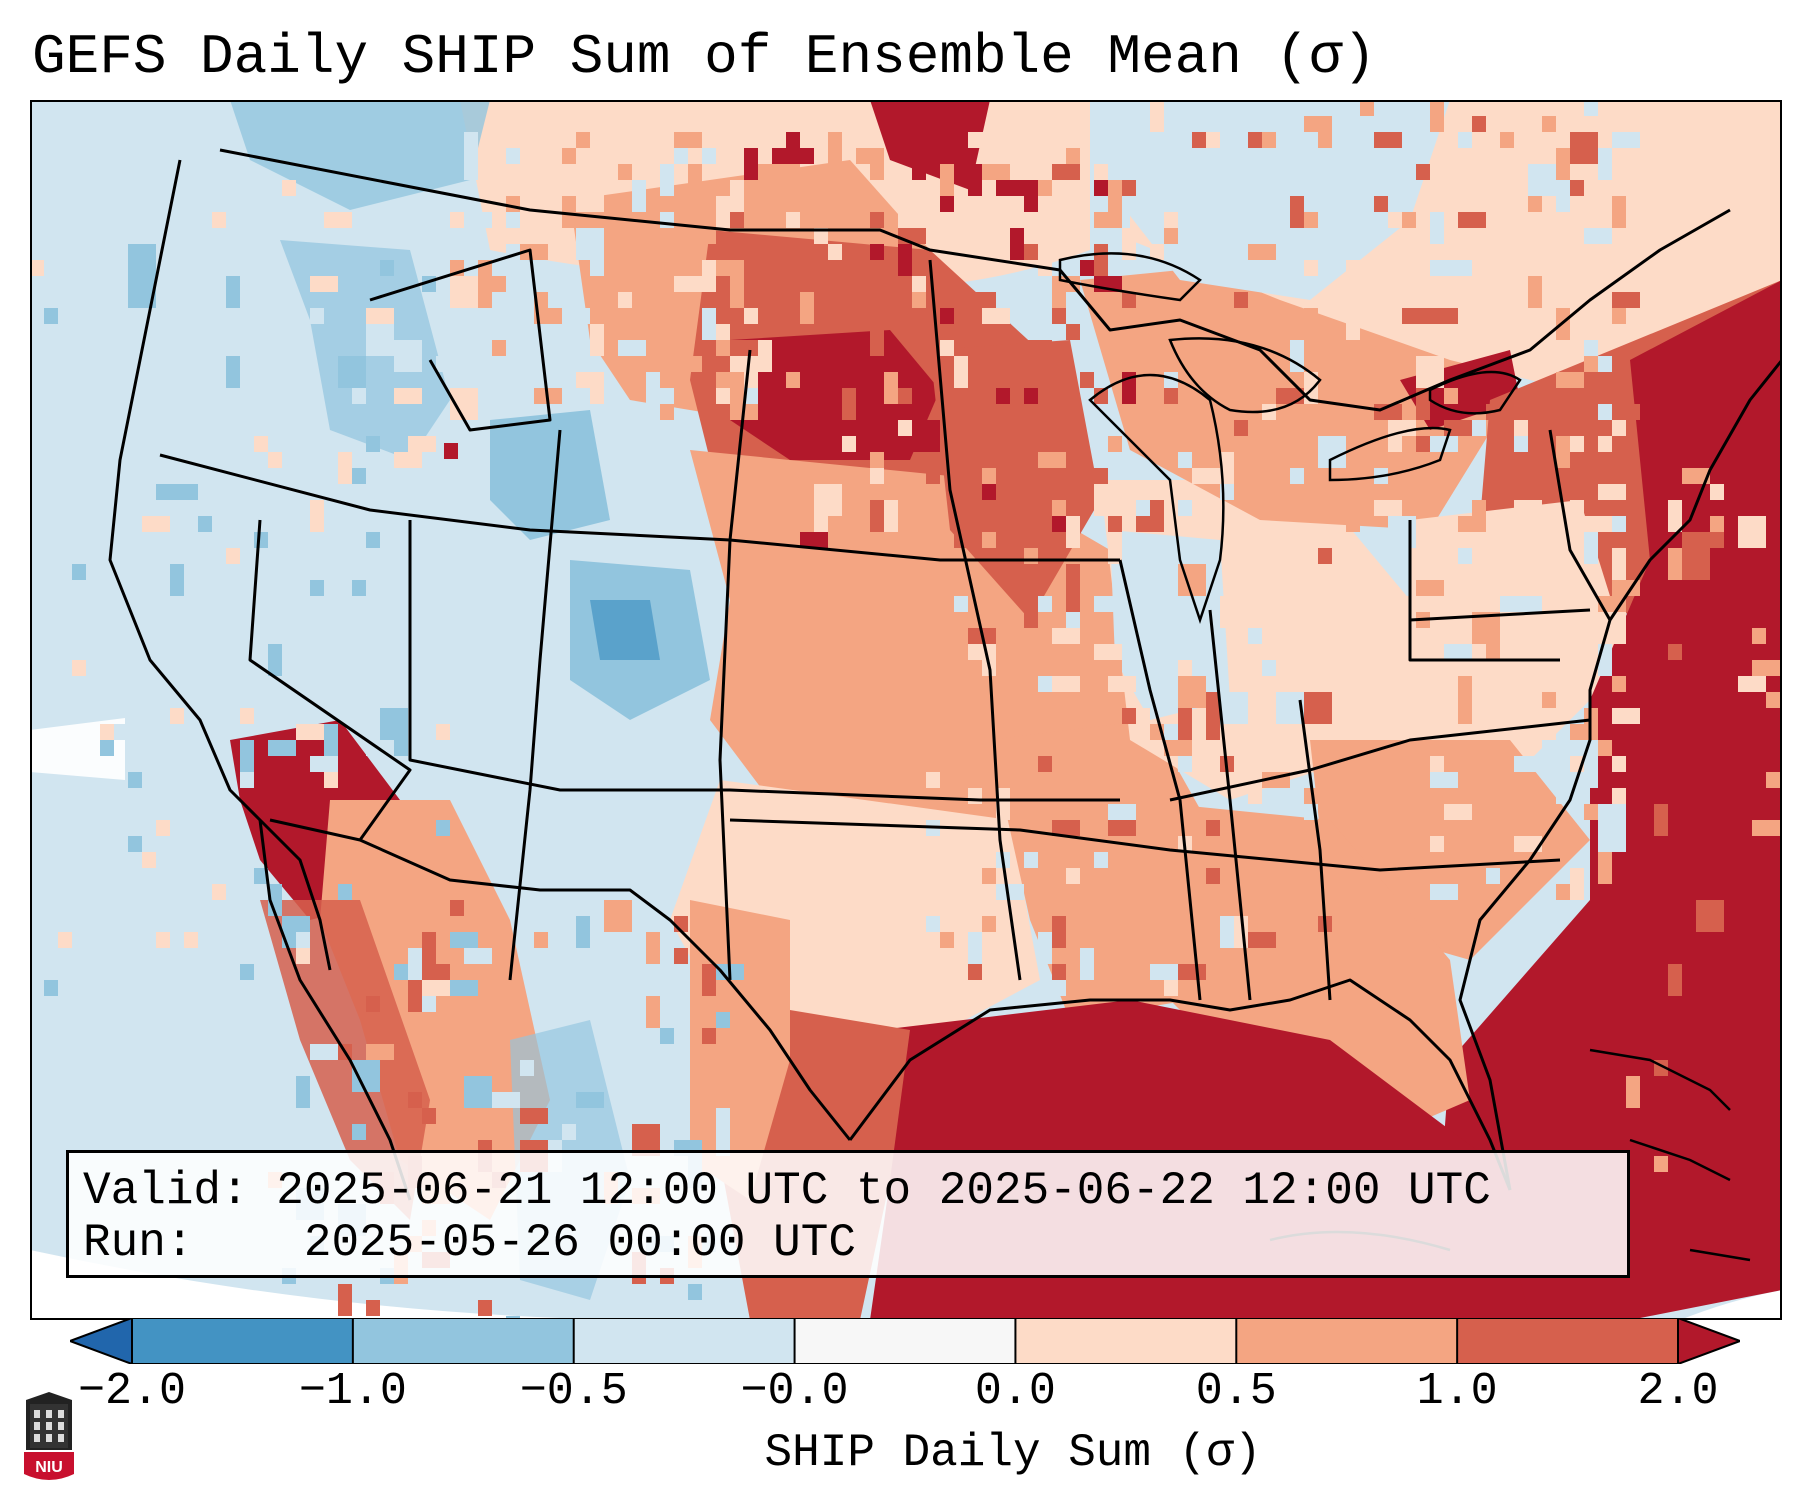 The image size is (1803, 1506). What do you see at coordinates (1015, 1391) in the screenshot?
I see `colorbar-tick-label: 0.0` at bounding box center [1015, 1391].